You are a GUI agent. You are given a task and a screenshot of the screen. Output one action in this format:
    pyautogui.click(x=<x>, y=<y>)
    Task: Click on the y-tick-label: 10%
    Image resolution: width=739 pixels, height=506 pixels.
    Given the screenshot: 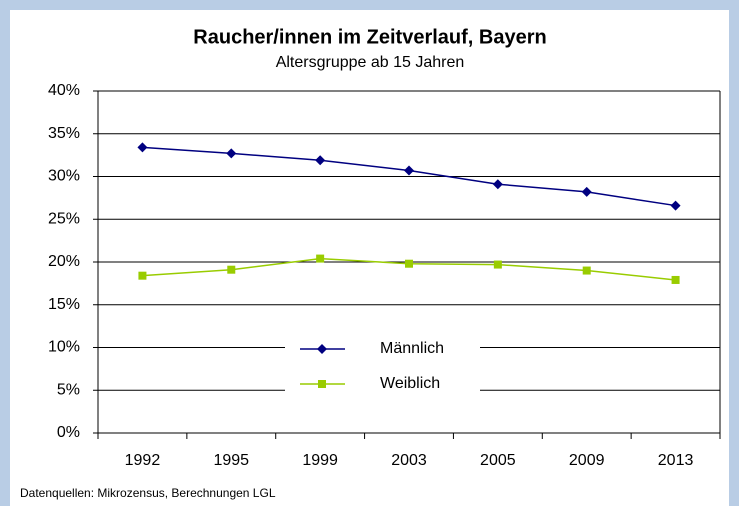 What is the action you would take?
    pyautogui.click(x=64, y=347)
    